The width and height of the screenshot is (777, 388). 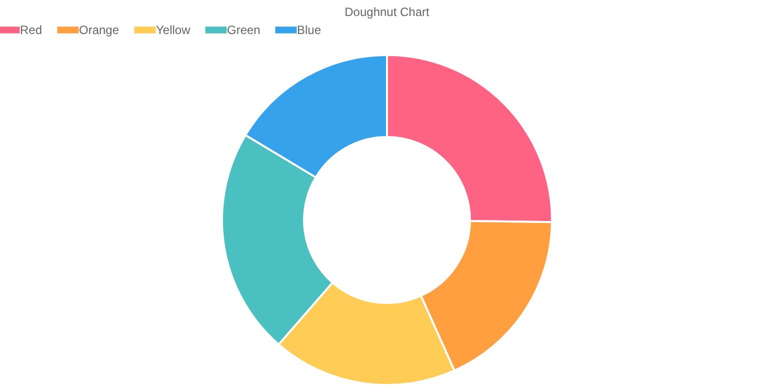 I want to click on legend-label: Yellow, so click(x=173, y=30).